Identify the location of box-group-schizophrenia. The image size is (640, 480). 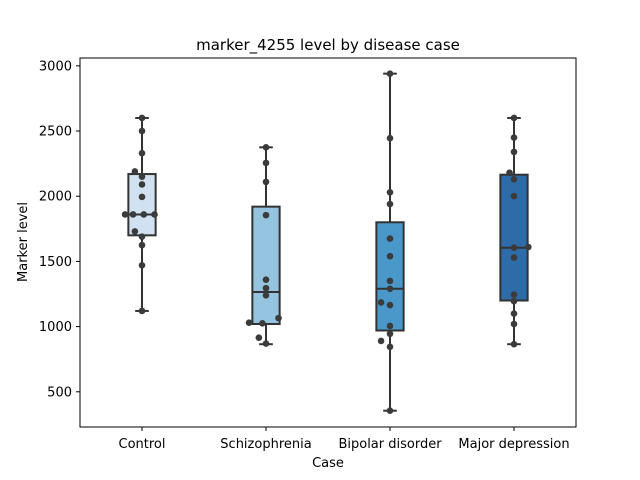
(266, 246).